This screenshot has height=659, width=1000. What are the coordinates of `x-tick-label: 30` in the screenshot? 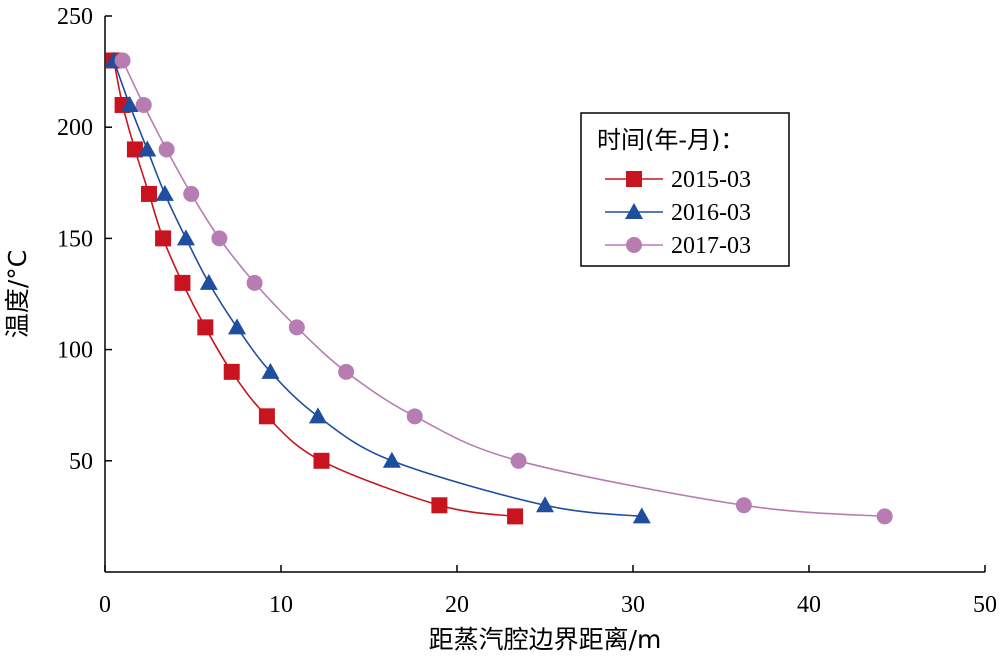 It's located at (633, 605).